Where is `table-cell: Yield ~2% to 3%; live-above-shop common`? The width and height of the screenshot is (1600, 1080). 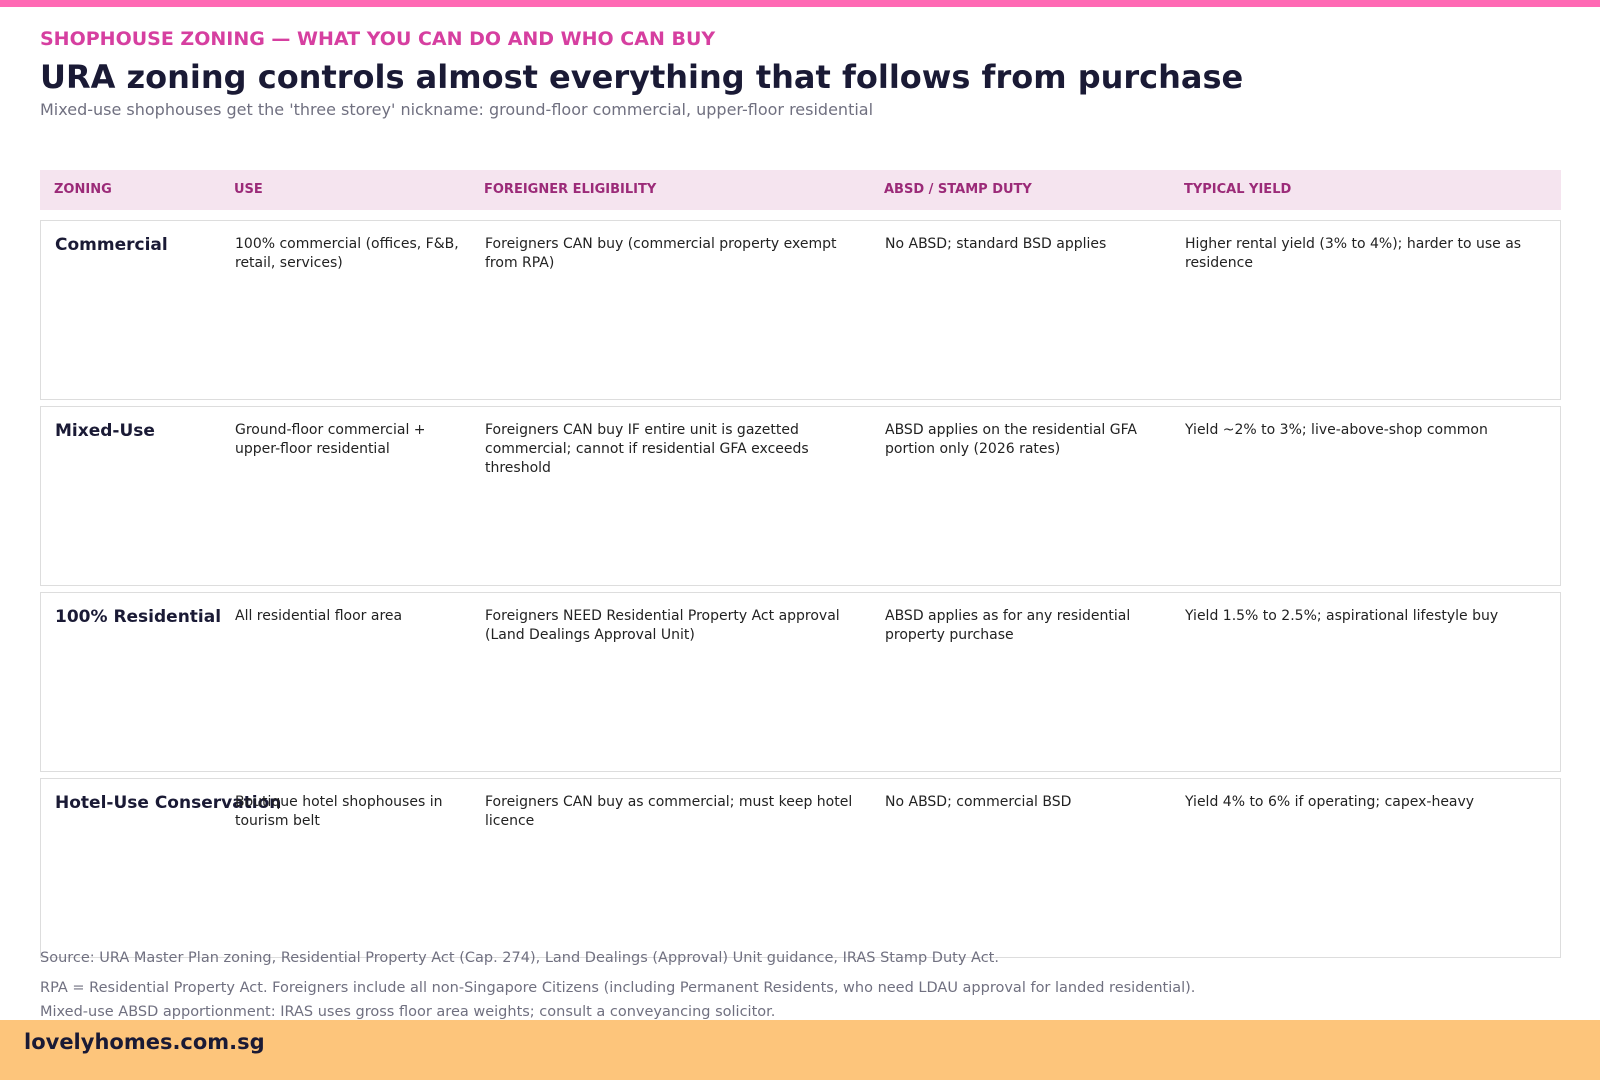
table-cell: Yield ~2% to 3%; live-above-shop common is located at coordinates (1336, 430).